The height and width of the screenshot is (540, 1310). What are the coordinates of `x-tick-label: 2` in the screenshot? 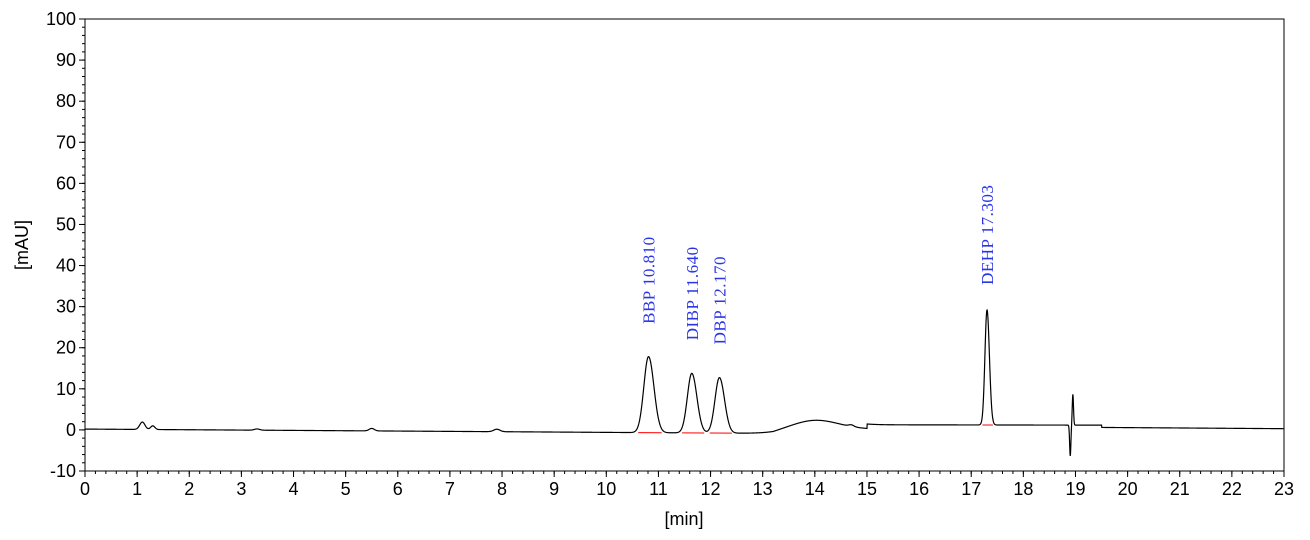 It's located at (189, 489).